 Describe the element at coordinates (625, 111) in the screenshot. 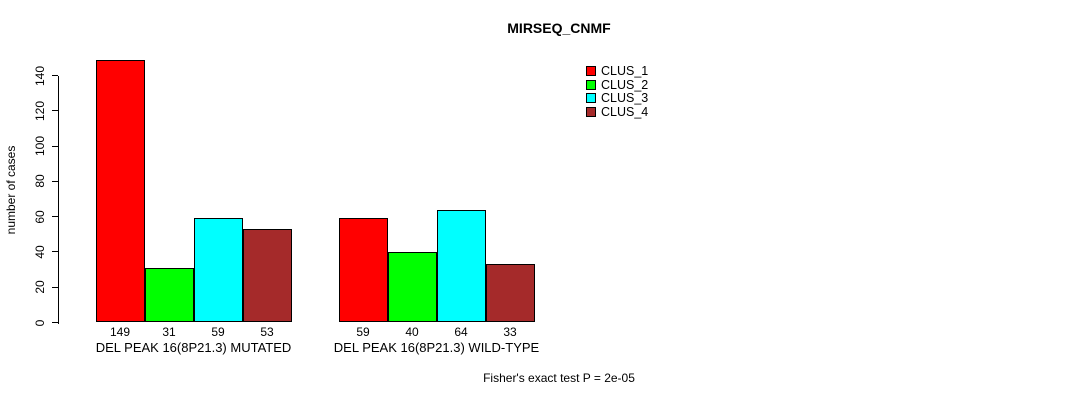

I see `legend-label: CLUS_4` at that location.